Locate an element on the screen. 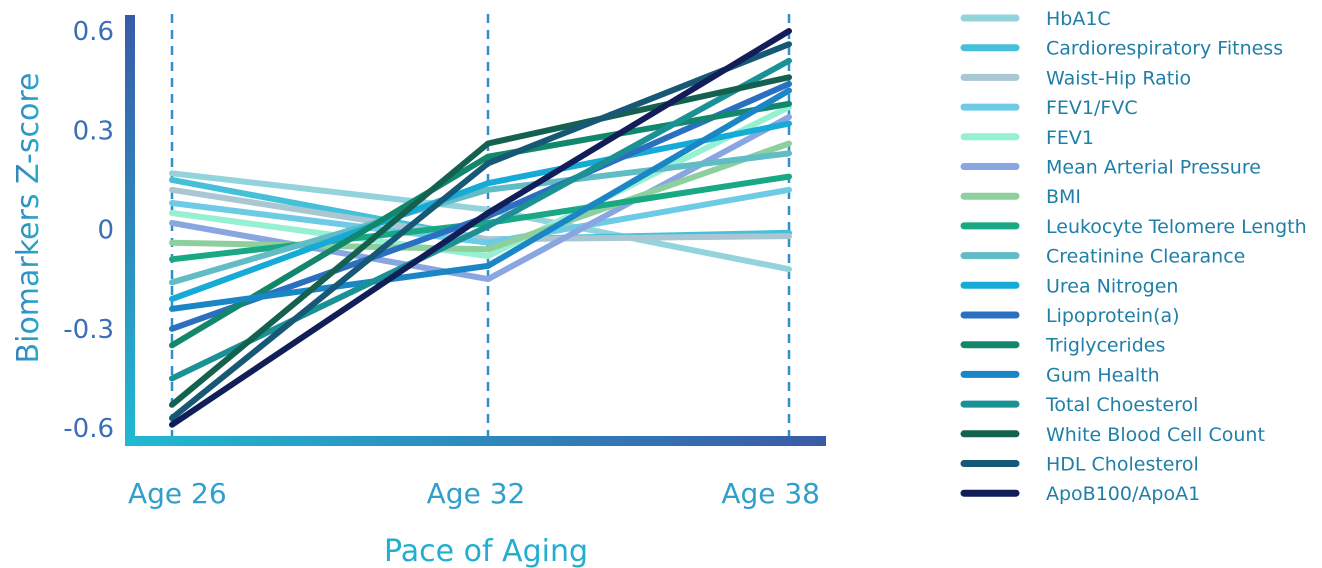 Image resolution: width=1322 pixels, height=568 pixels. y-tick-label: -0.3 is located at coordinates (88, 330).